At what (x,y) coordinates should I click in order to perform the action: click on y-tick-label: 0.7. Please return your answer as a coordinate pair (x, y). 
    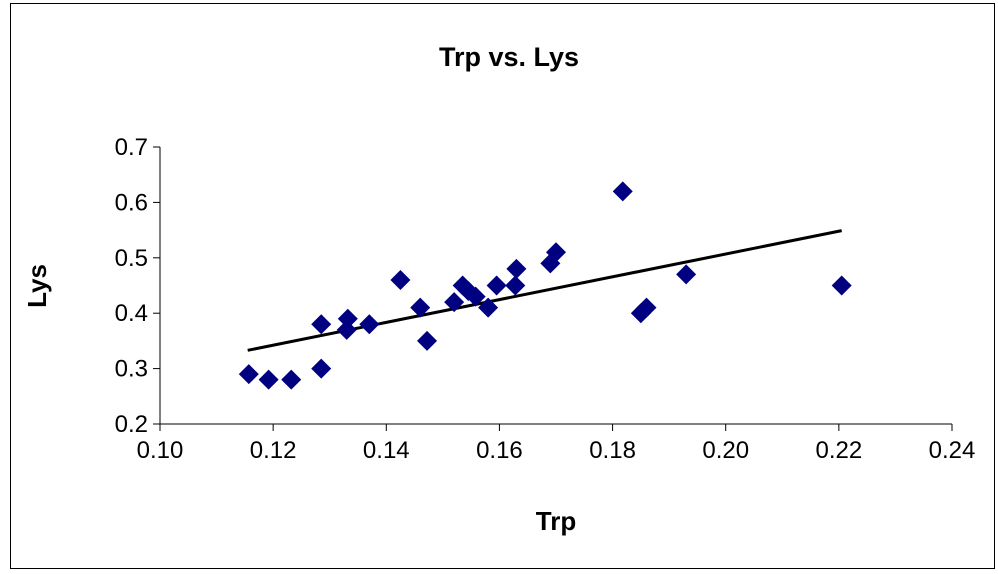
    Looking at the image, I should click on (131, 147).